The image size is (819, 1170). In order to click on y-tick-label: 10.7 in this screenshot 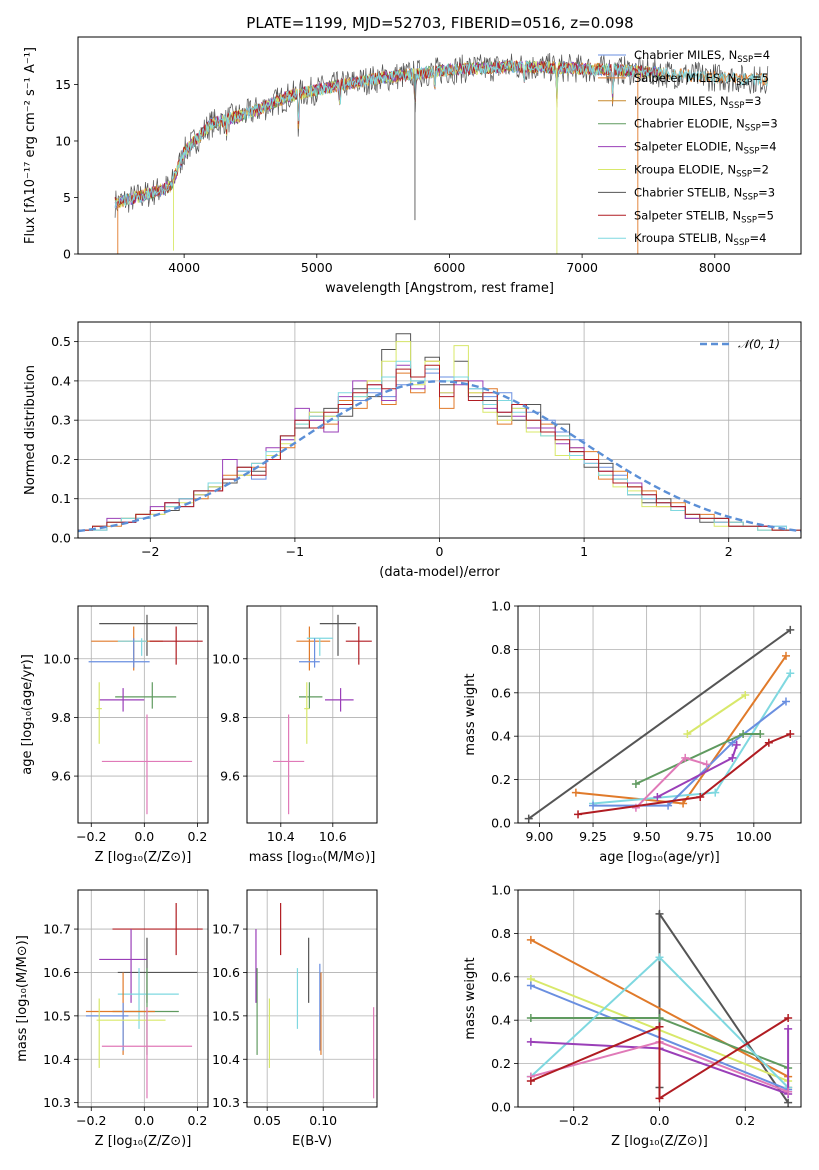, I will do `click(226, 929)`.